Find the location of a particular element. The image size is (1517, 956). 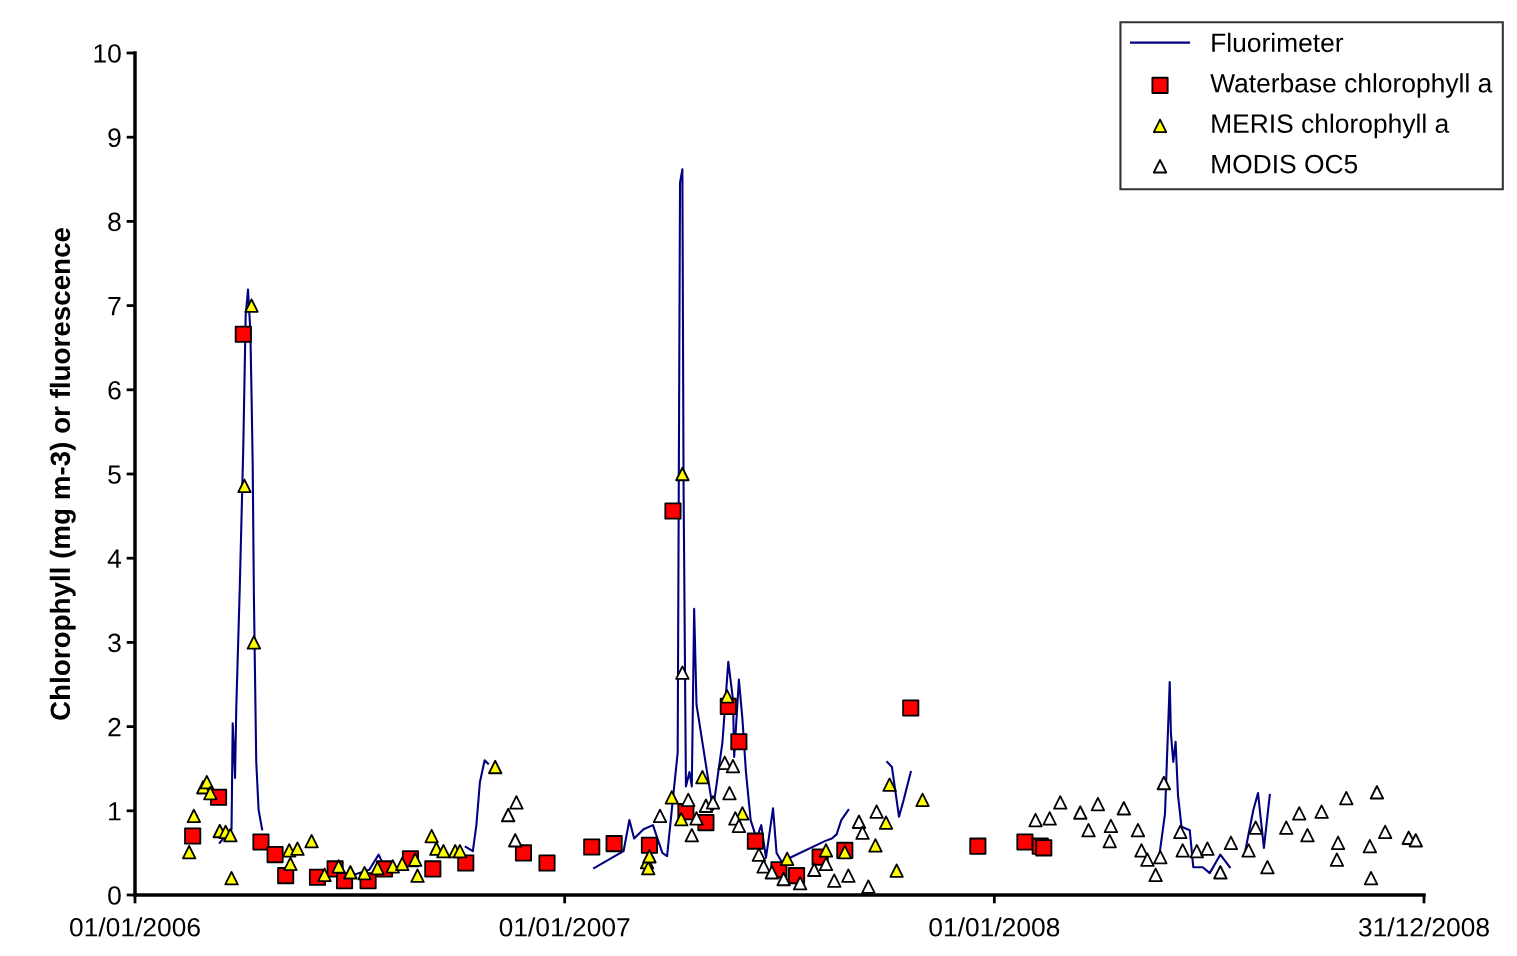

x-tick-label: 01/01/2008 is located at coordinates (994, 927).